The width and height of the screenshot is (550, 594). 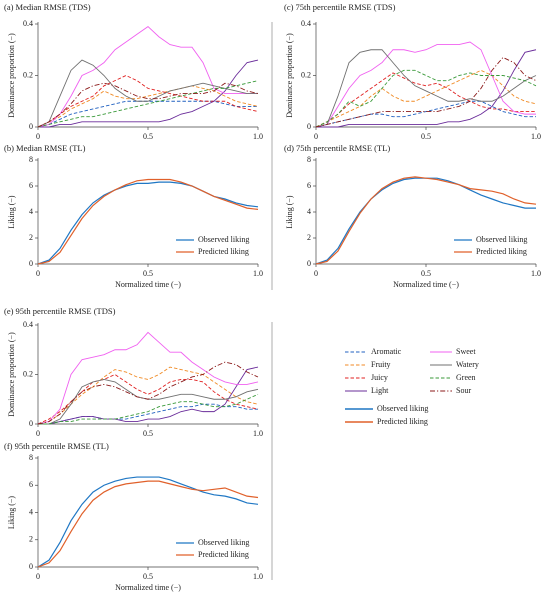 I want to click on legend-label: Green, so click(x=466, y=377).